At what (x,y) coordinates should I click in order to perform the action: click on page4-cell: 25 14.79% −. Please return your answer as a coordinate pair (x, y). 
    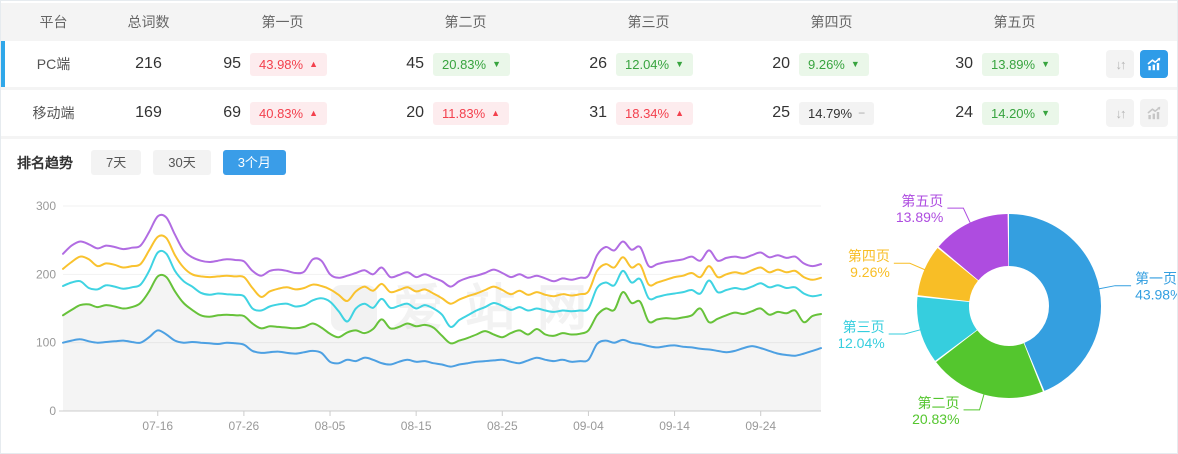
    Looking at the image, I should click on (831, 113).